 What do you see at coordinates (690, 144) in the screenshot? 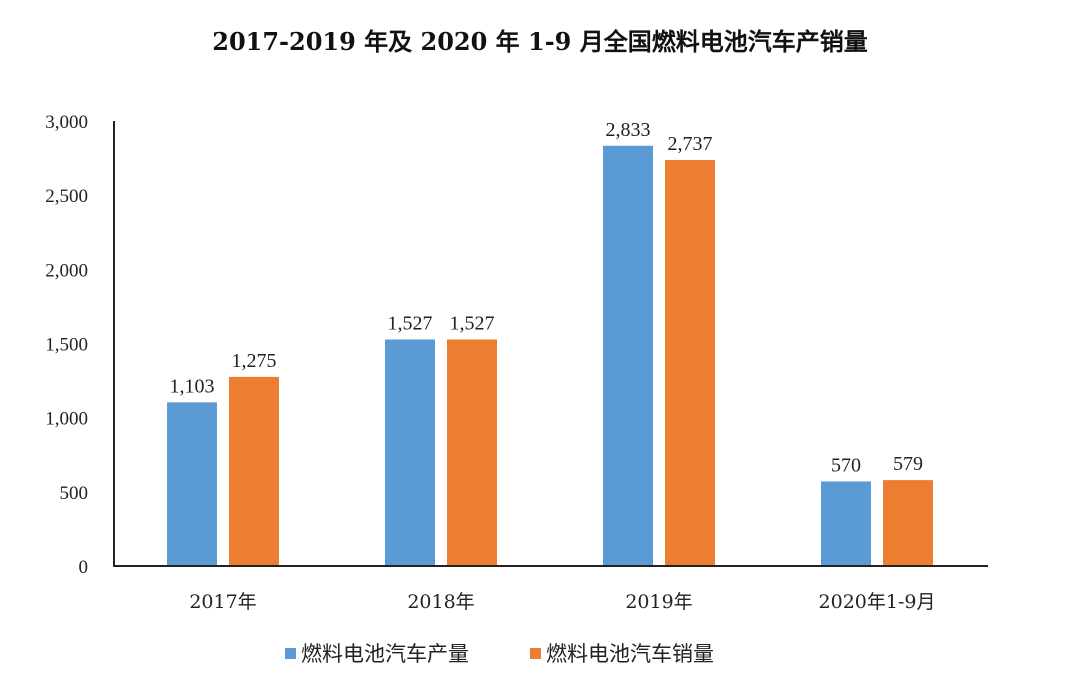
I see `data-label: 2,737` at bounding box center [690, 144].